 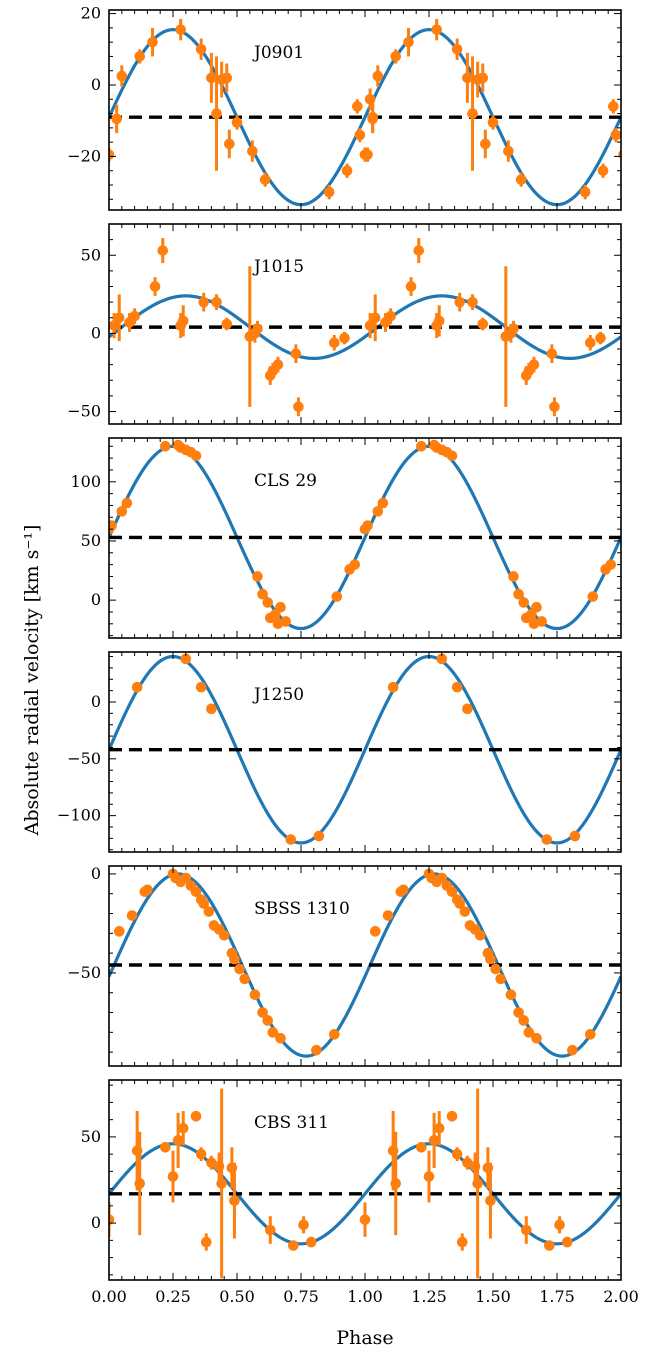 What do you see at coordinates (493, 1296) in the screenshot?
I see `x-tick-label: 1.50` at bounding box center [493, 1296].